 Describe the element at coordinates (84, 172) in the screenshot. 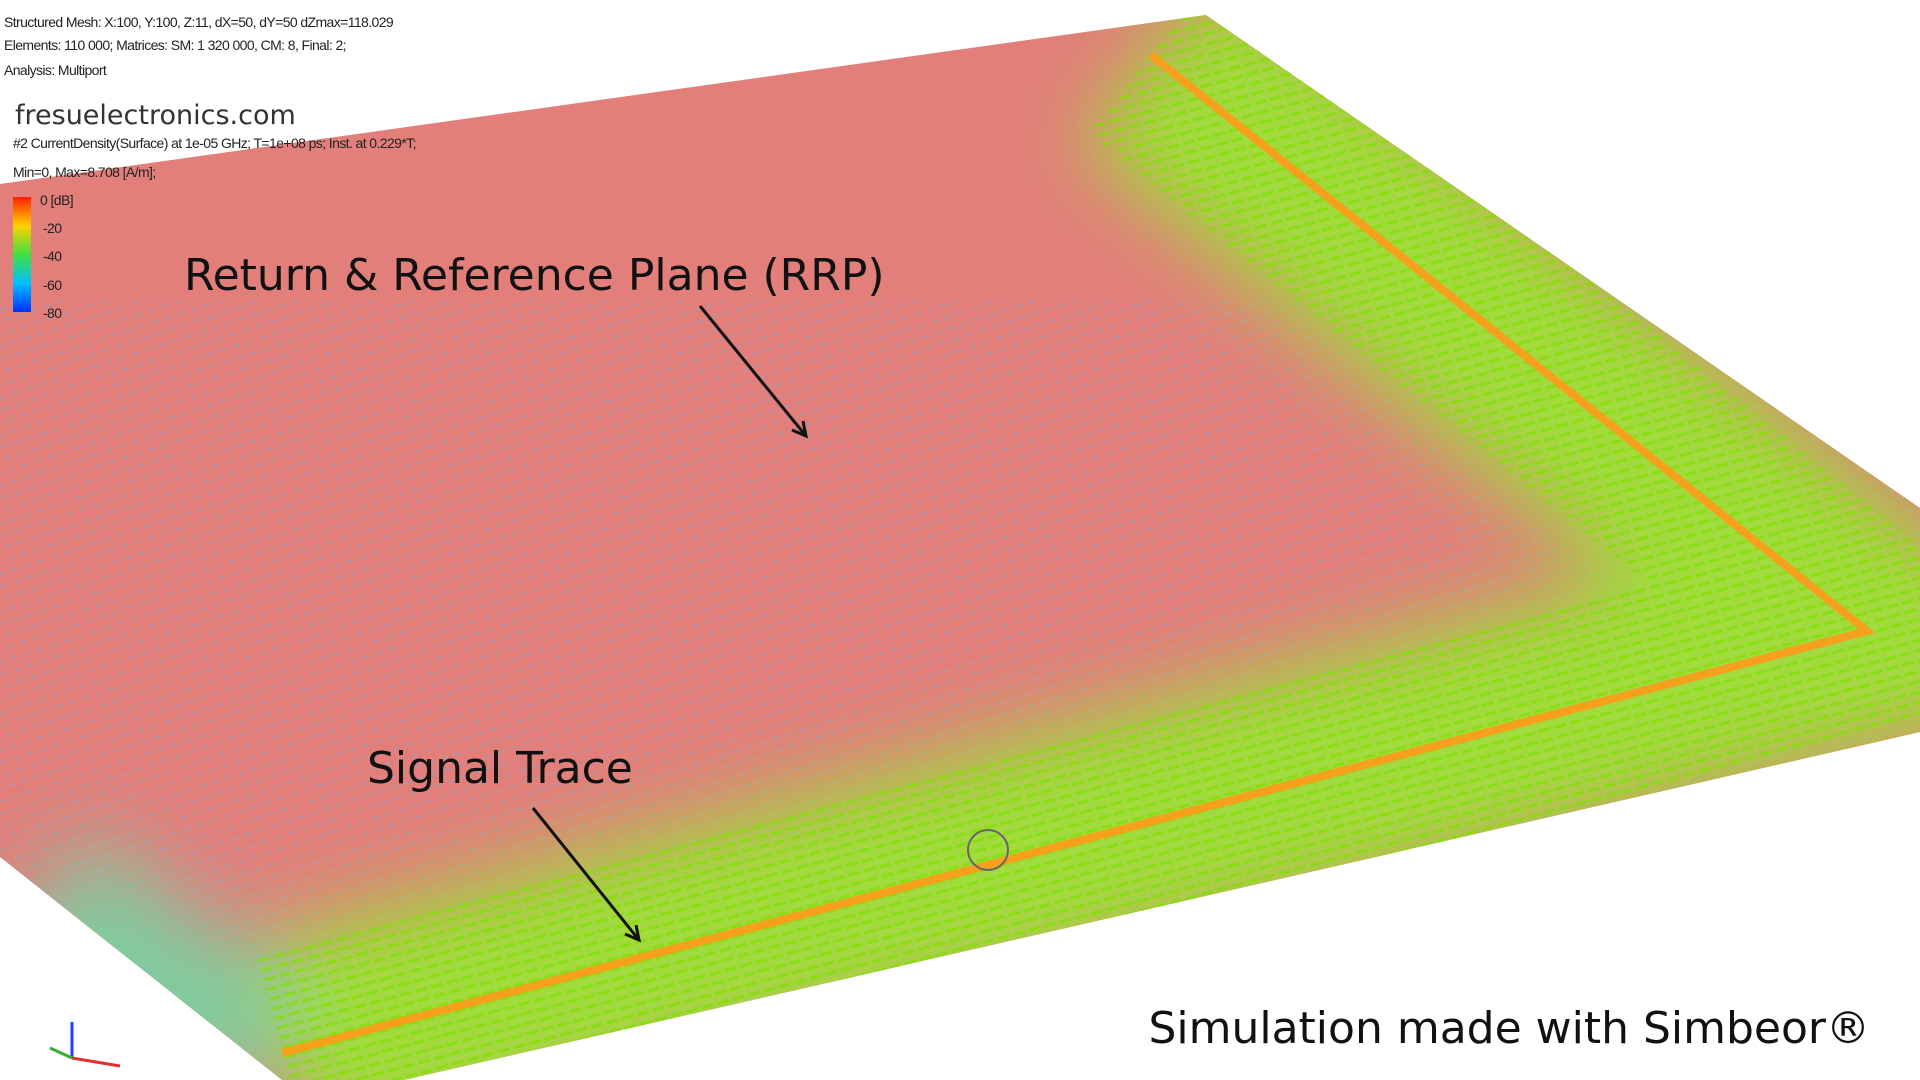

I see `plot-info: Min=0, Max=8.708 [A/m];` at that location.